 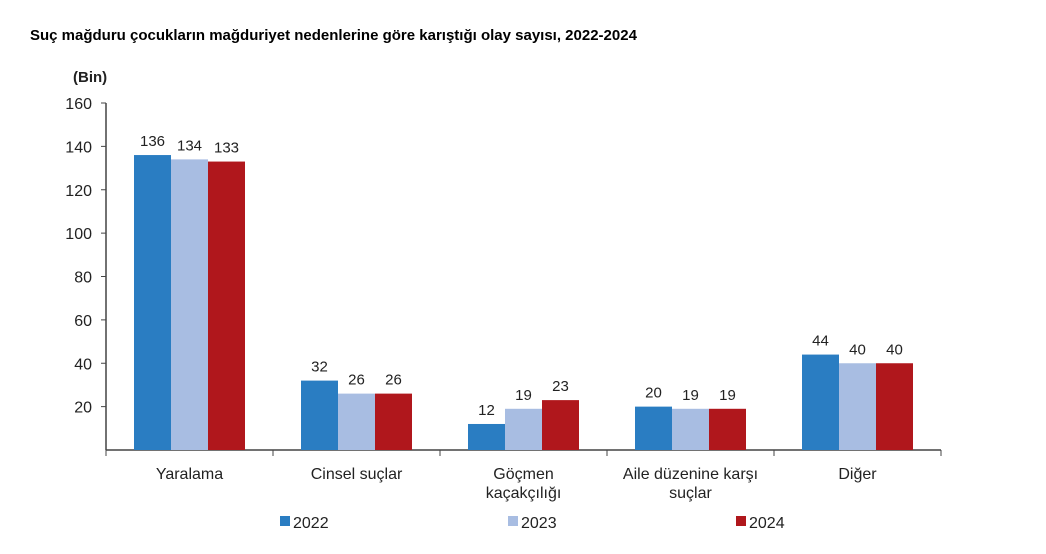 What do you see at coordinates (820, 341) in the screenshot?
I see `data-label: 44` at bounding box center [820, 341].